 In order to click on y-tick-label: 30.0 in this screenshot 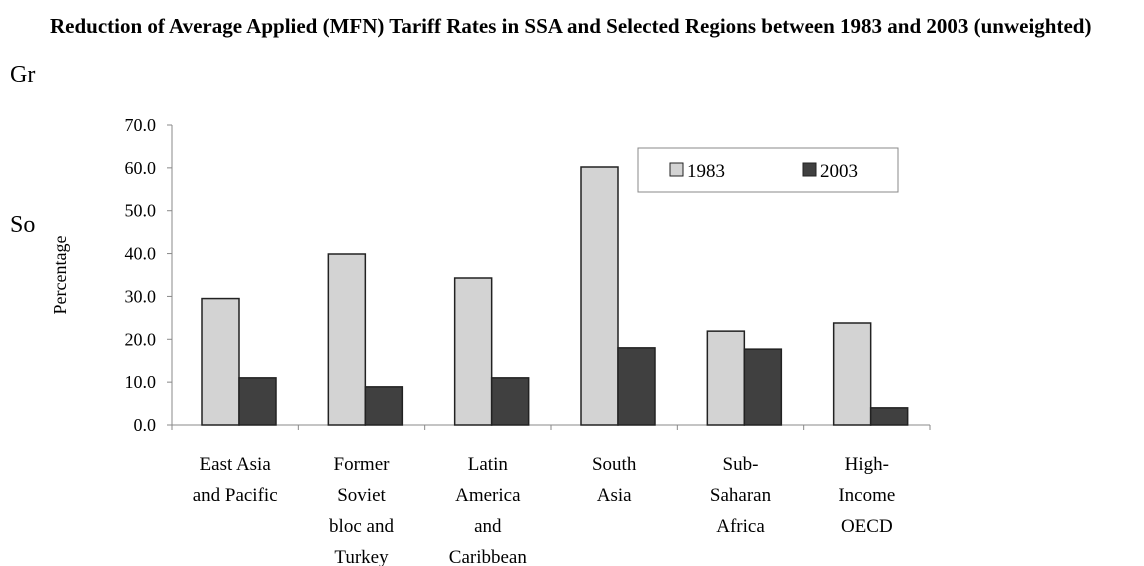, I will do `click(141, 296)`.